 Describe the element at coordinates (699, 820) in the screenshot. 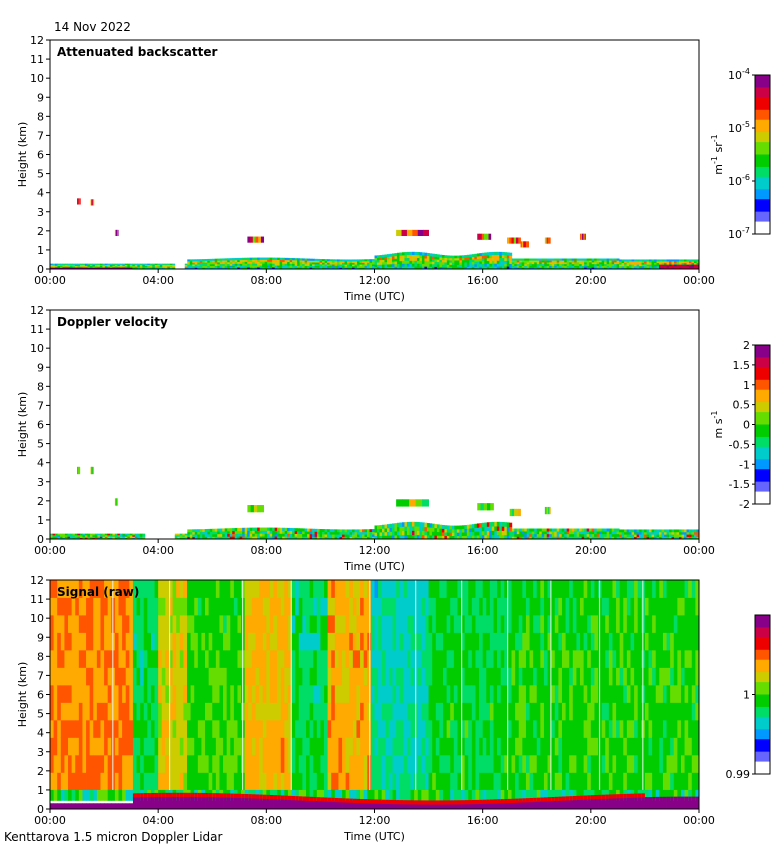

I see `x-tick-label: 00:00` at that location.